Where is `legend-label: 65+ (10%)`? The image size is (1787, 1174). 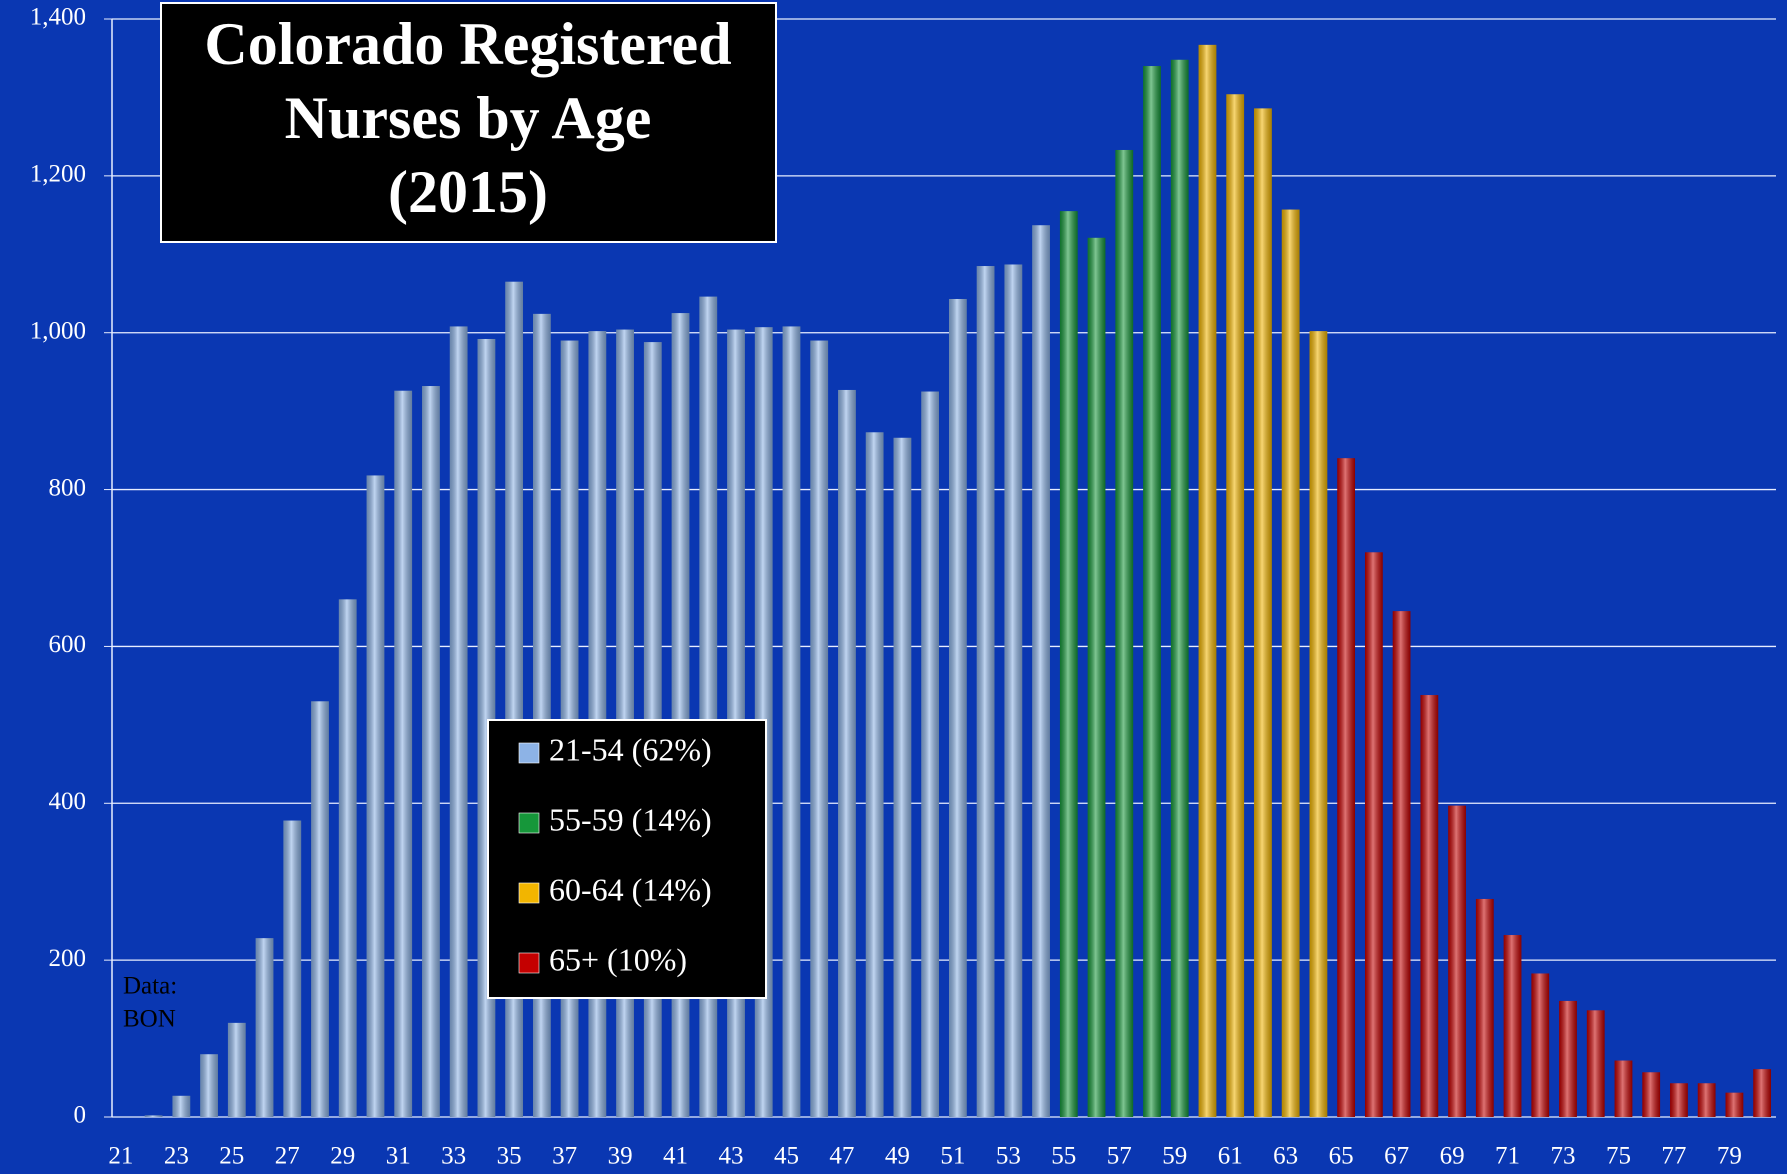
legend-label: 65+ (10%) is located at coordinates (618, 959).